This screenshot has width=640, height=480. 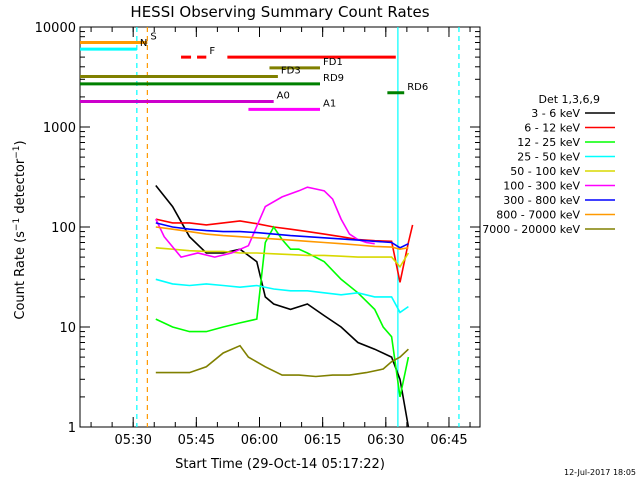 What do you see at coordinates (63, 228) in the screenshot?
I see `y-tick-label: 100` at bounding box center [63, 228].